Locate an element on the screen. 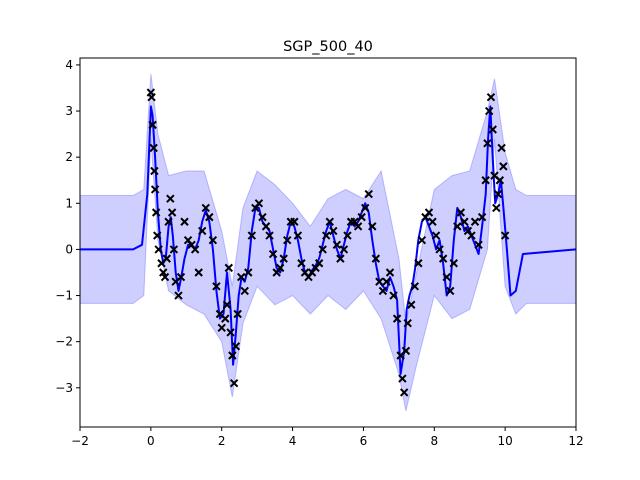 This screenshot has height=480, width=640. y-tick-label: 1 is located at coordinates (69, 203).